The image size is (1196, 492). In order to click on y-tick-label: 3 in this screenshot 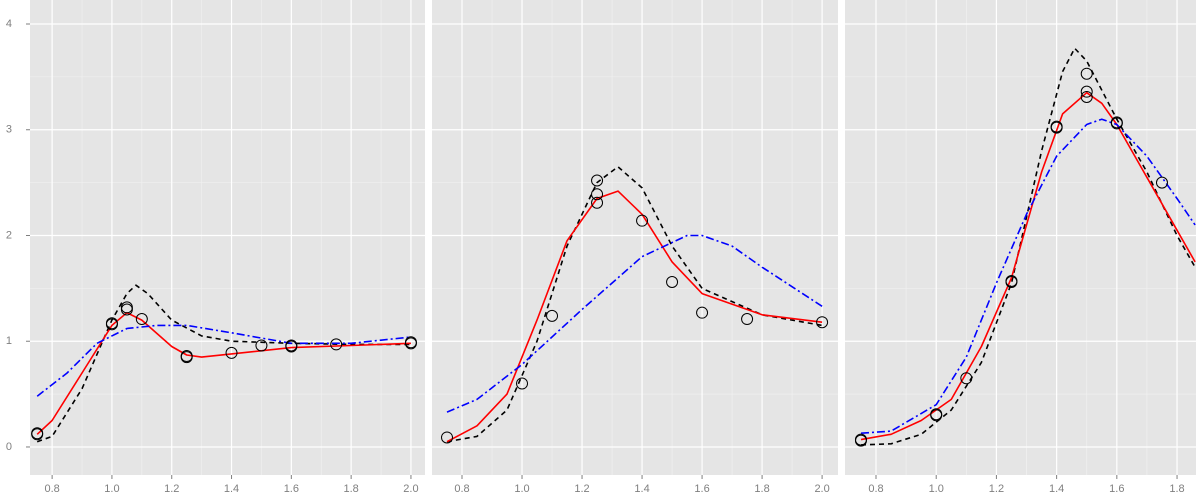, I will do `click(9, 130)`.